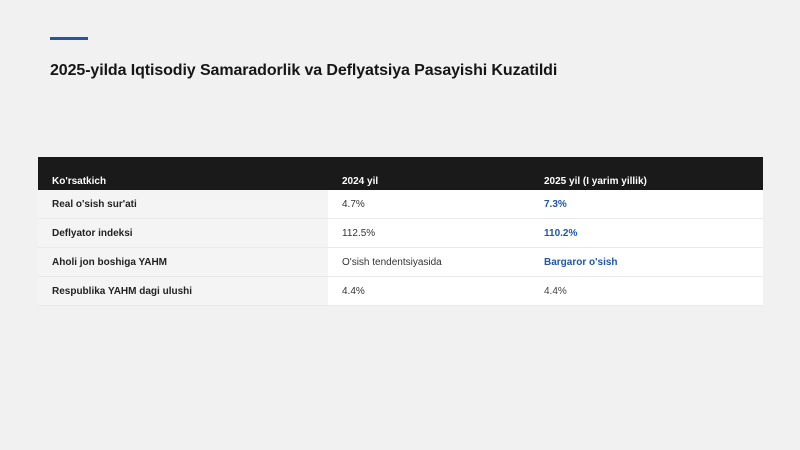 Image resolution: width=800 pixels, height=450 pixels. Describe the element at coordinates (183, 233) in the screenshot. I see `row-label: Deflyator indeksi` at that location.